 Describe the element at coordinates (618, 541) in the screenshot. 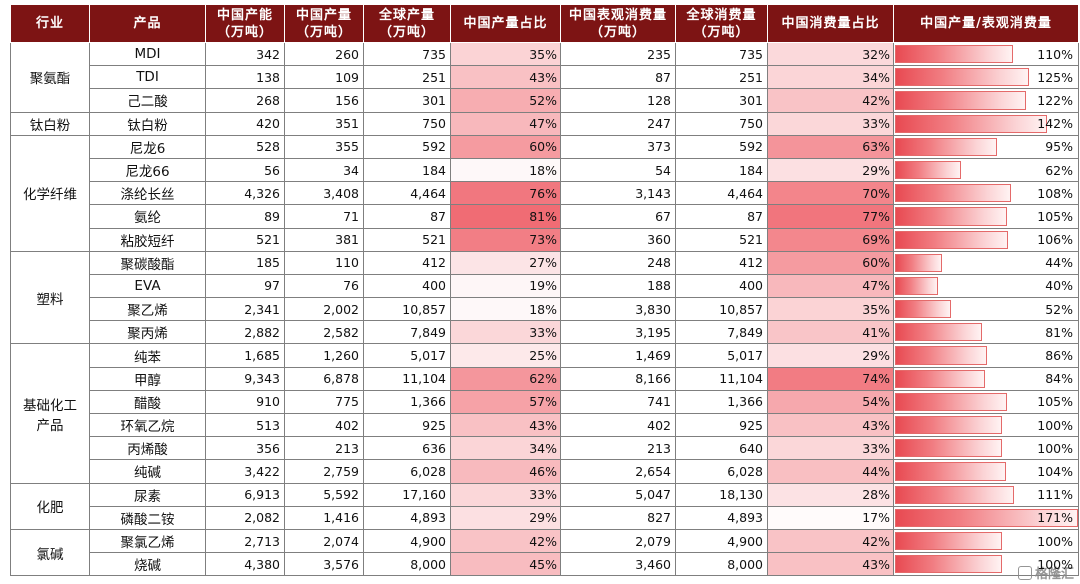

I see `cn-consumption-cell: 2,079` at that location.